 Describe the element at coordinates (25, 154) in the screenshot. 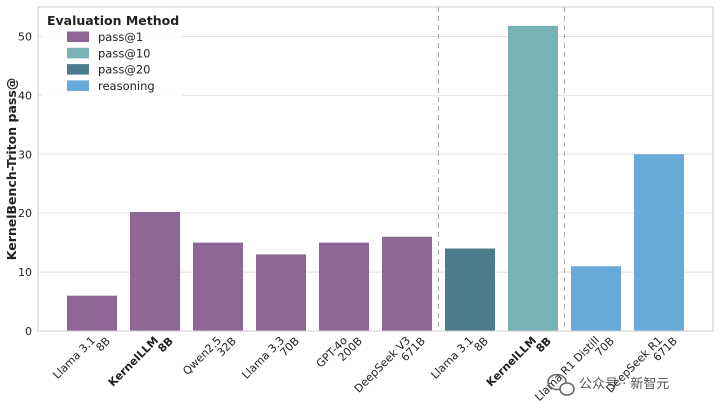

I see `y-tick-label: 30` at that location.